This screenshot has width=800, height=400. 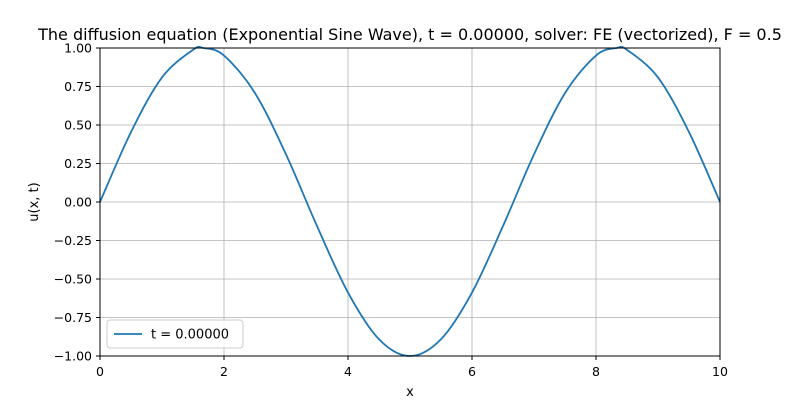 I want to click on y-tick-label: 0.75, so click(x=78, y=86).